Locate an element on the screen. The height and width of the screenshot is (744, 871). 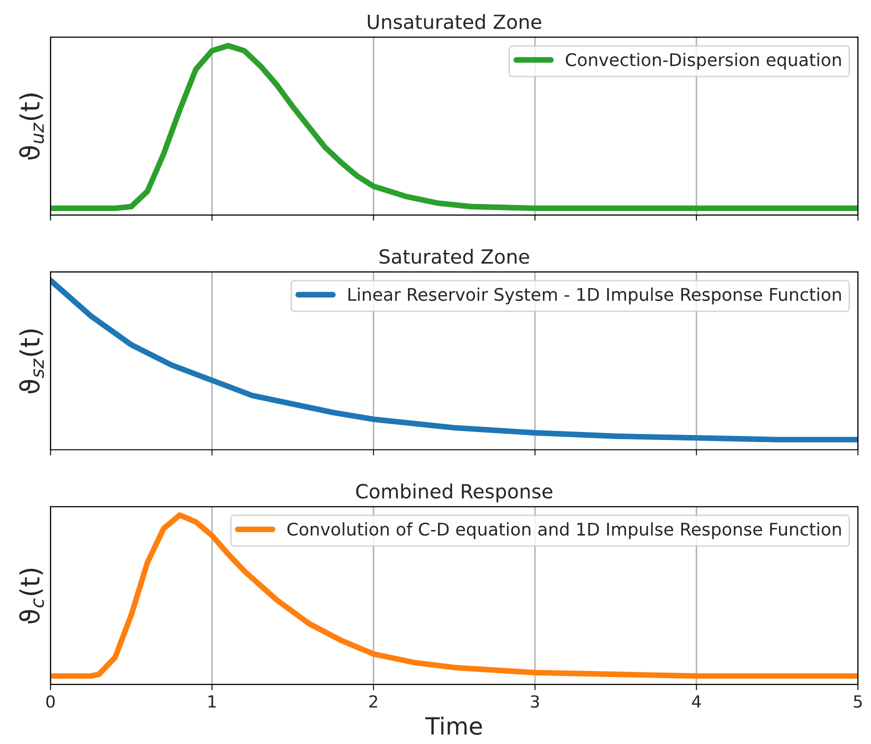
y-axis-title: ϑ$_{sz}$(t) is located at coordinates (31, 361).